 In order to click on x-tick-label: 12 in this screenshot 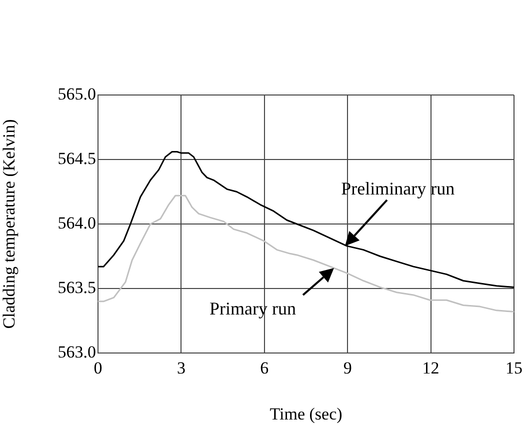, I will do `click(431, 368)`.